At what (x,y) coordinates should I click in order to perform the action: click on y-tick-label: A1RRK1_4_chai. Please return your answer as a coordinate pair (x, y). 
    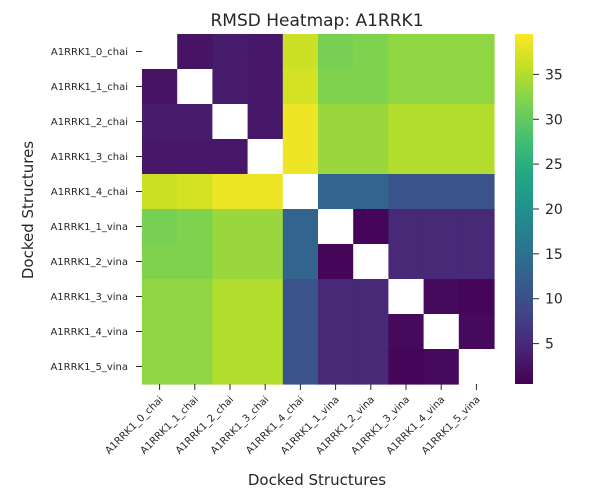
    Looking at the image, I should click on (89, 192).